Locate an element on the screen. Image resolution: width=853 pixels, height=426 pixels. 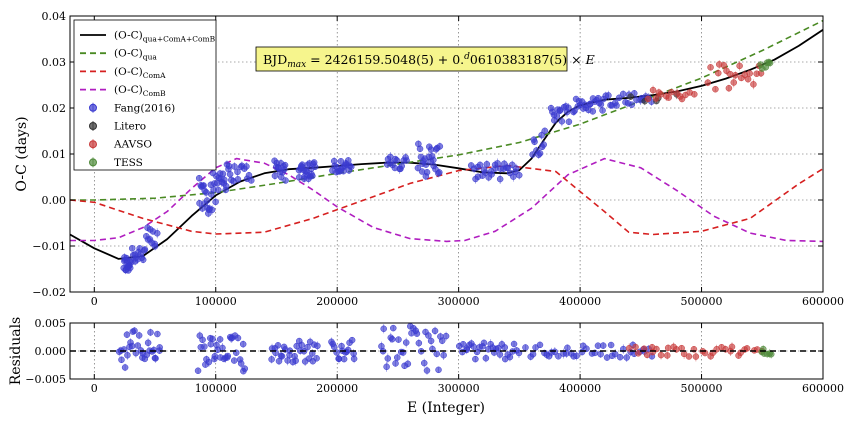
top-xtick-label: 100000 is located at coordinates (216, 301).